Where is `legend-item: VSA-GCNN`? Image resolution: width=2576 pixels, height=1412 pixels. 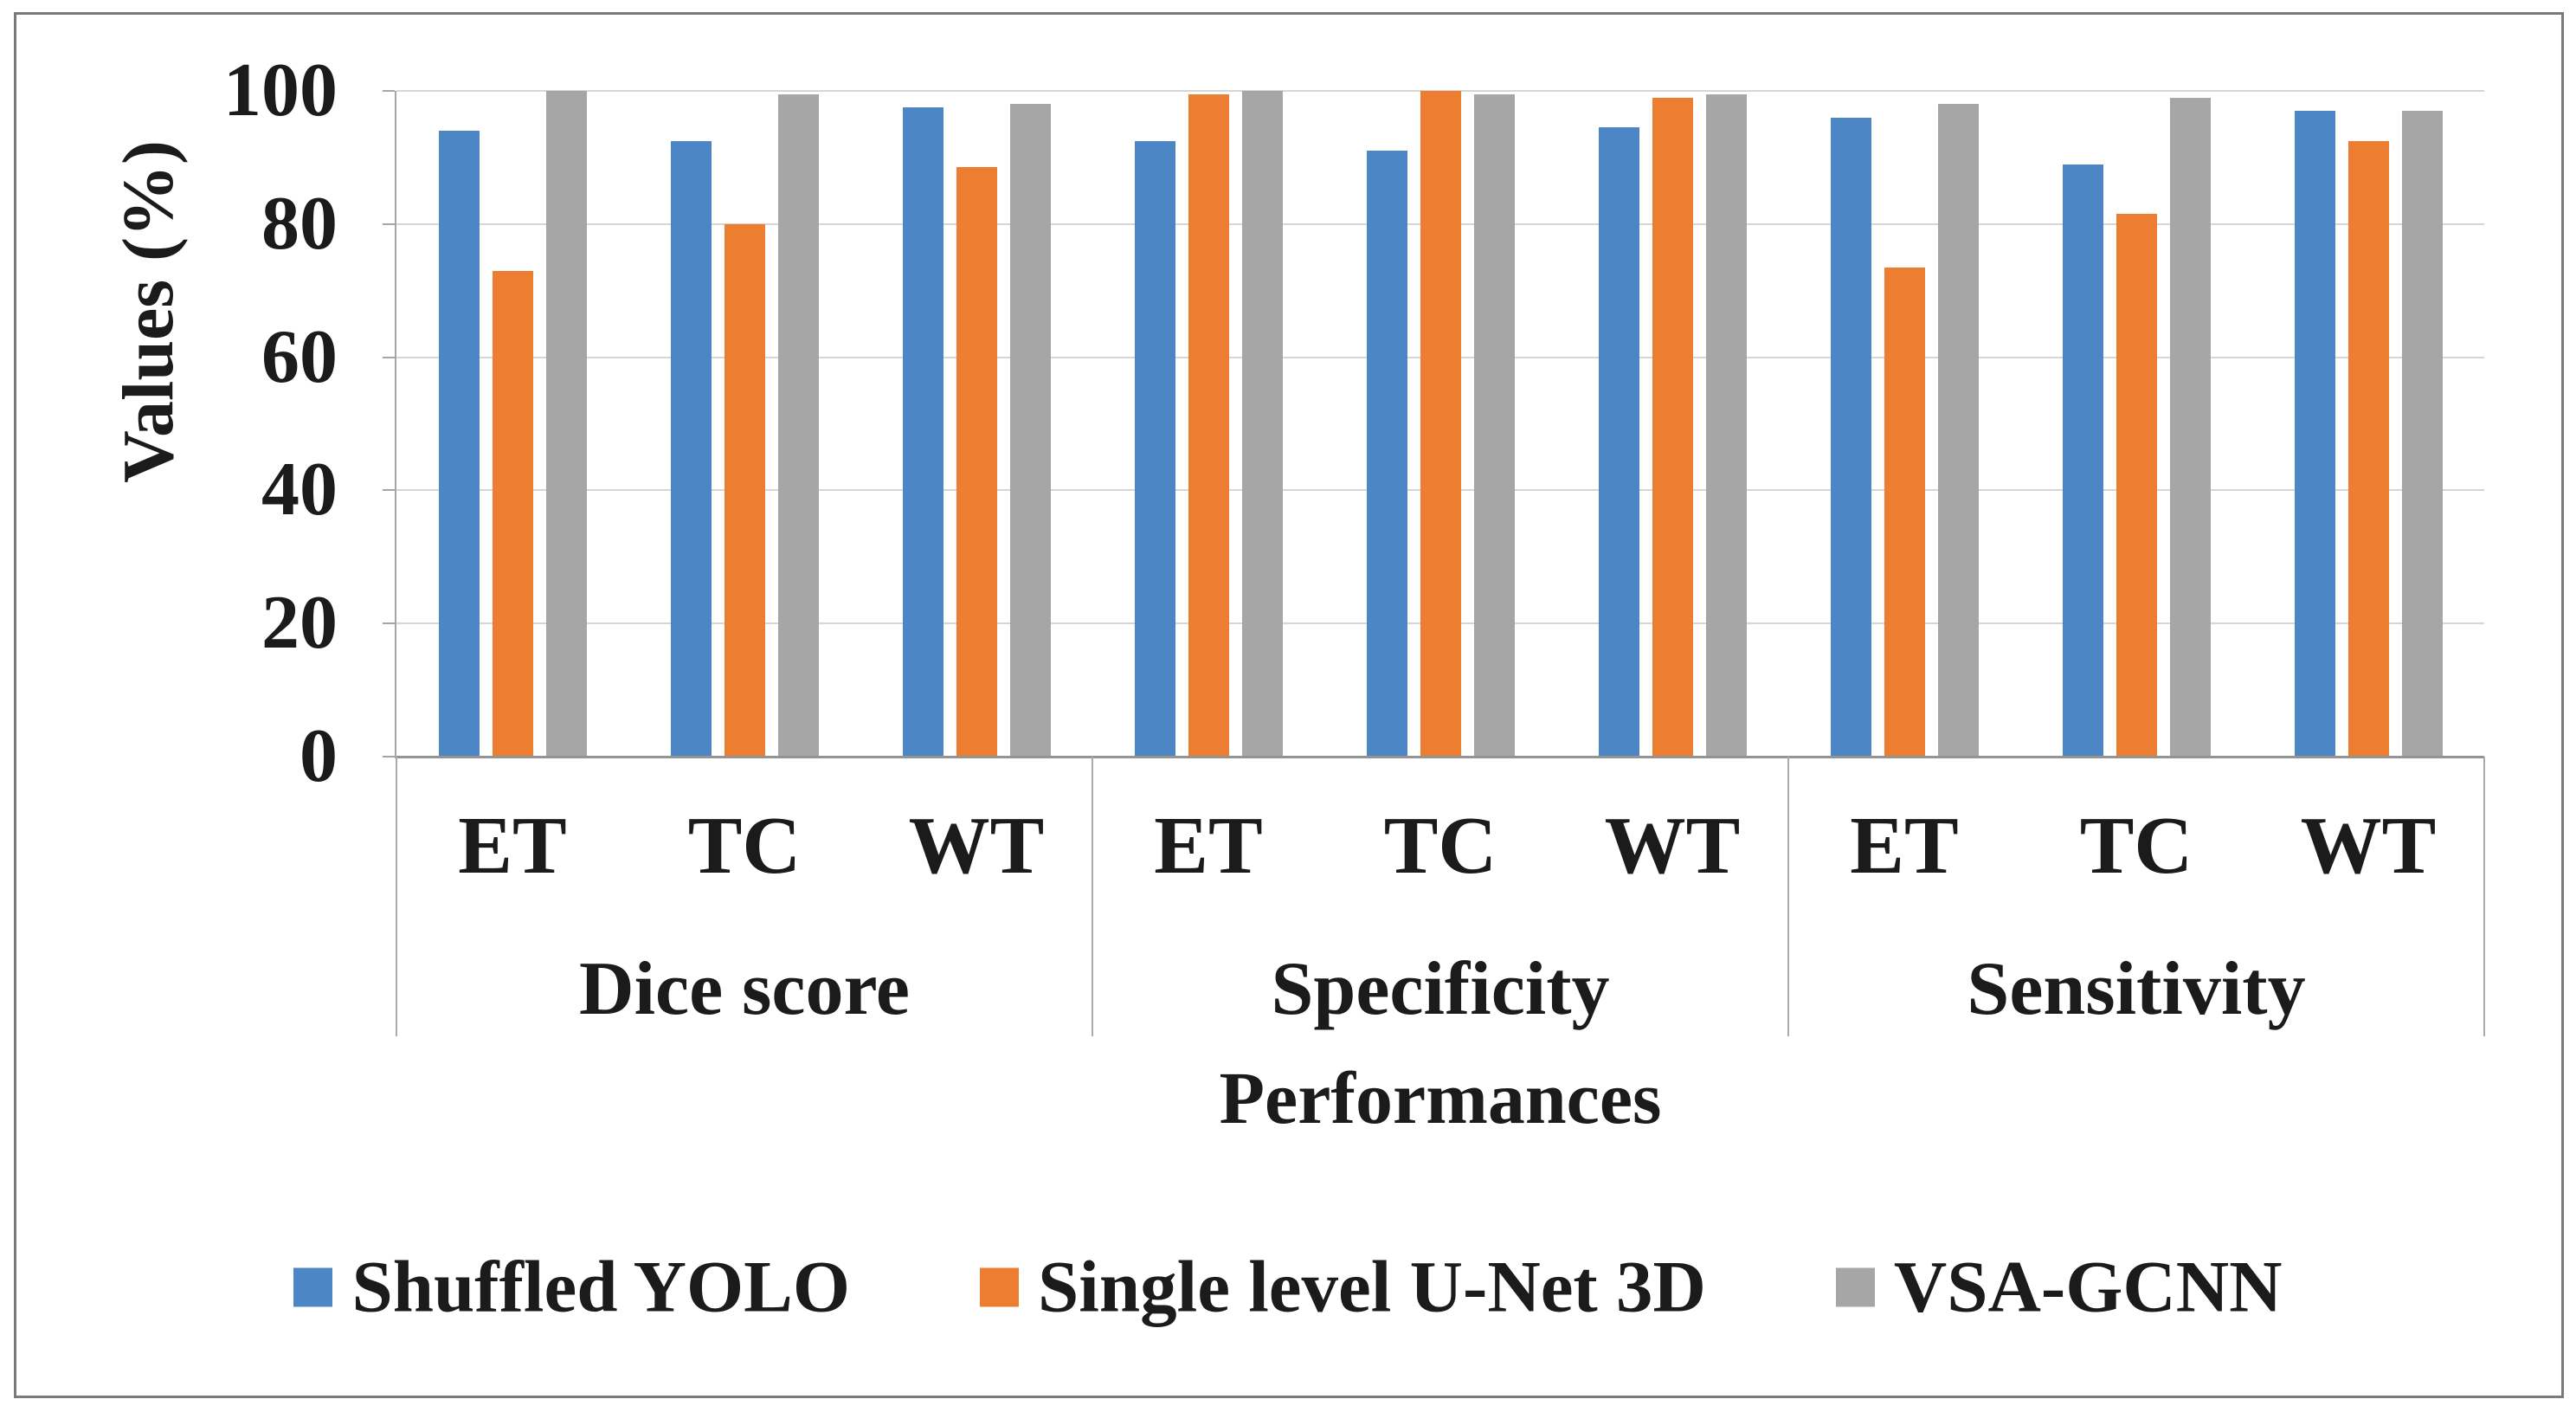 legend-item: VSA-GCNN is located at coordinates (2059, 1287).